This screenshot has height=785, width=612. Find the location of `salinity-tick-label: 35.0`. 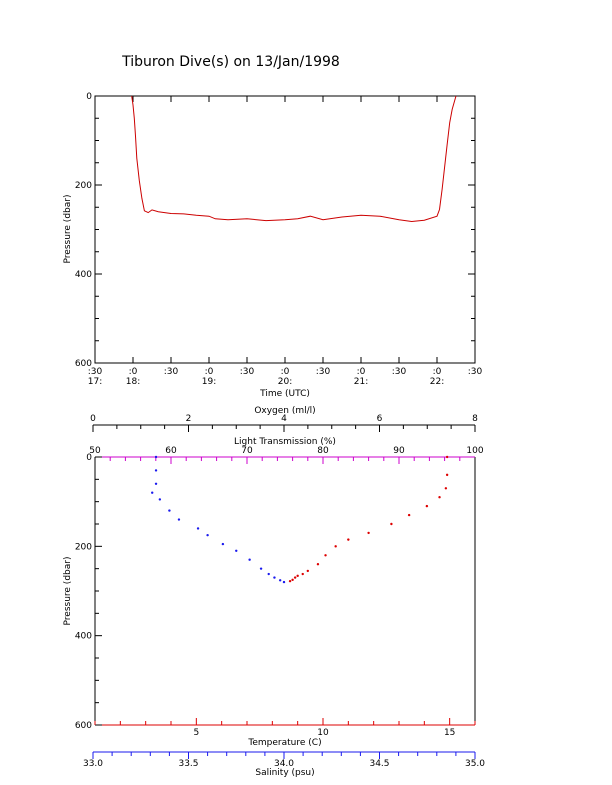

salinity-tick-label: 35.0 is located at coordinates (475, 764).